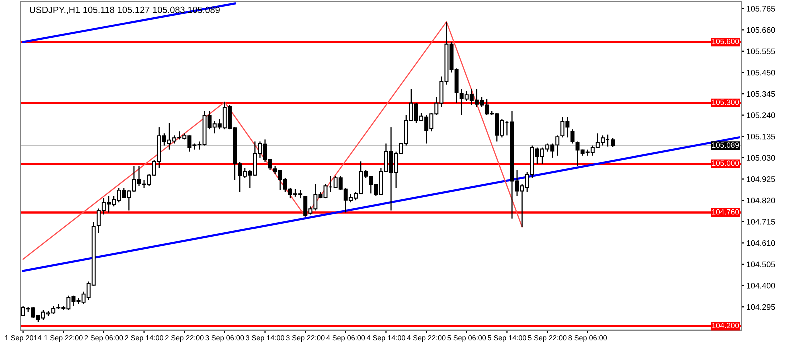 This screenshot has width=800, height=346. What do you see at coordinates (761, 30) in the screenshot?
I see `y-tick-label: 105.660` at bounding box center [761, 30].